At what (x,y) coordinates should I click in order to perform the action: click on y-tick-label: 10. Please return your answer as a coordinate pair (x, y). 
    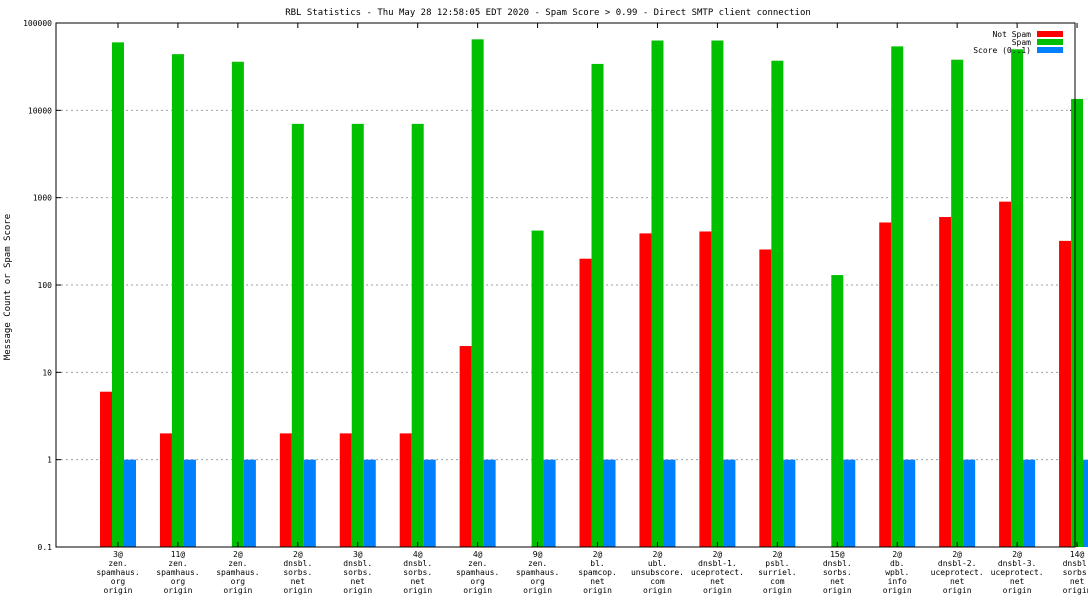
    Looking at the image, I should click on (47, 372).